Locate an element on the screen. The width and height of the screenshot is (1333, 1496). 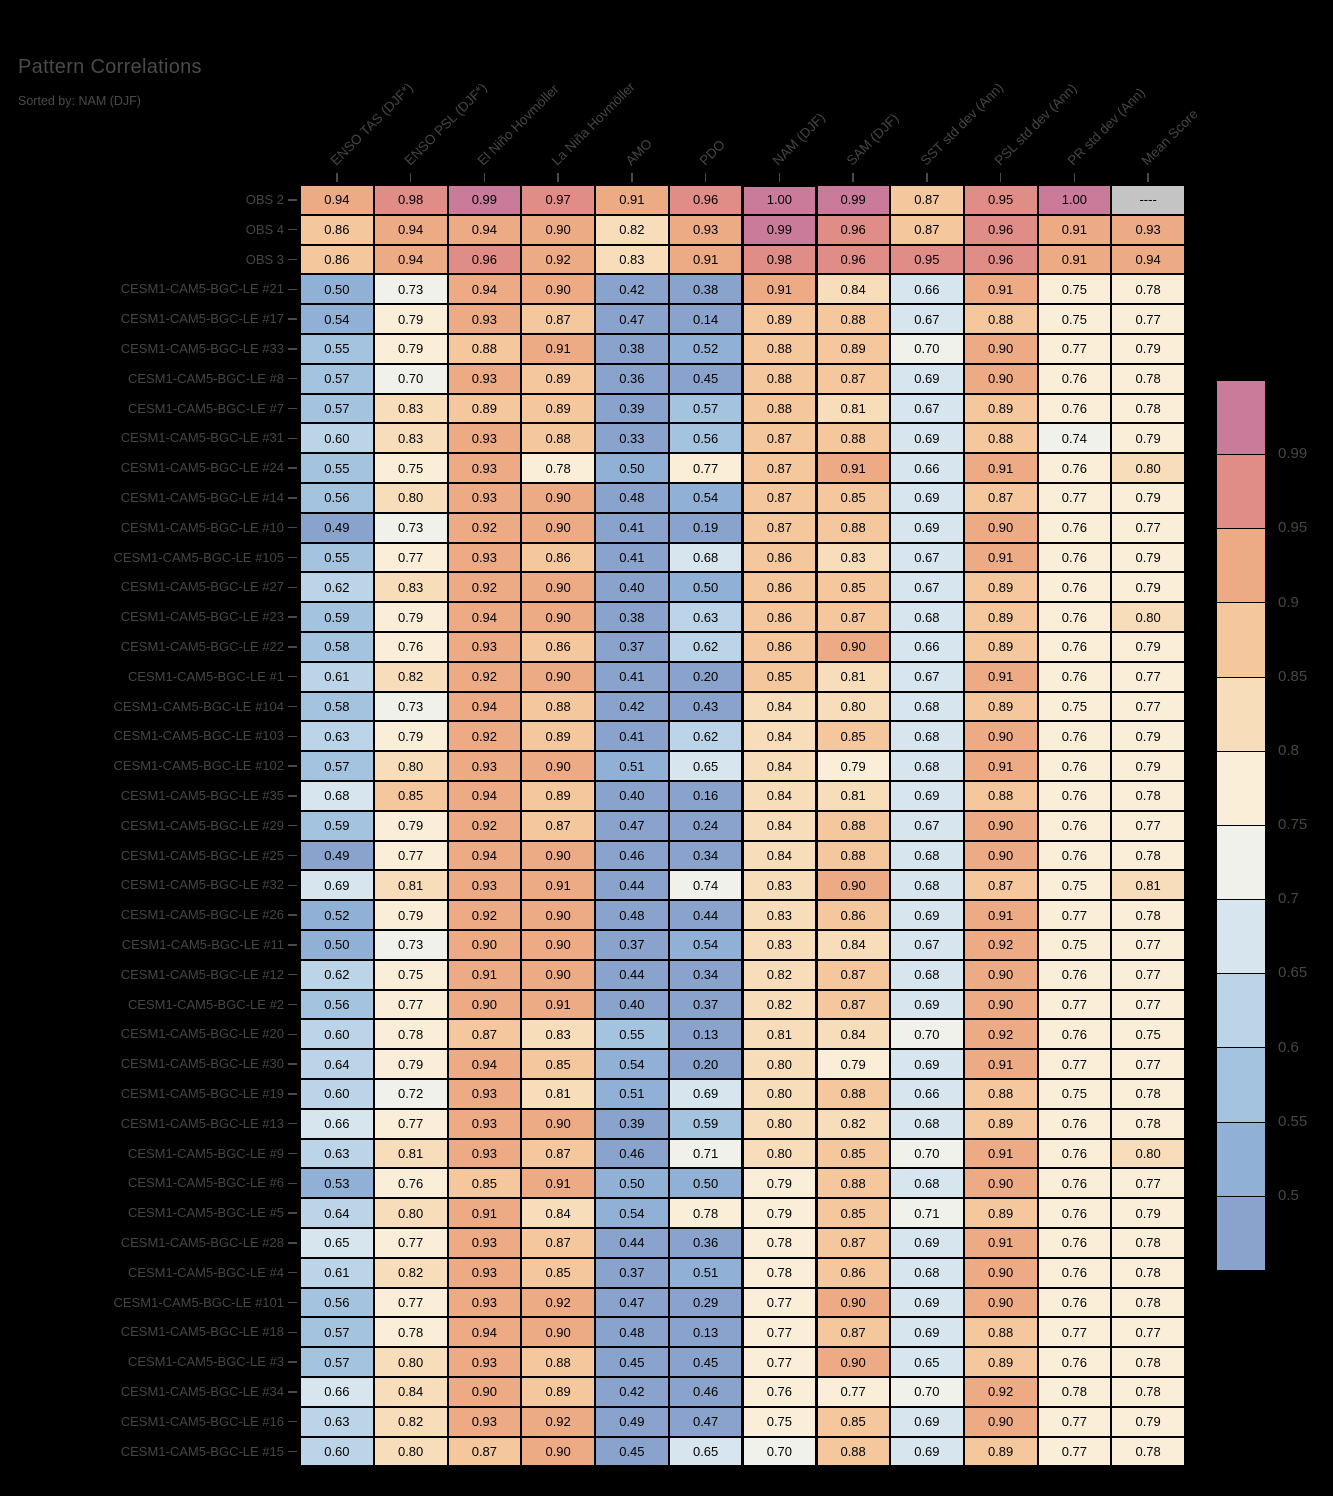
row-label: CESM1-CAM5-BGC-LE #103 is located at coordinates (199, 736).